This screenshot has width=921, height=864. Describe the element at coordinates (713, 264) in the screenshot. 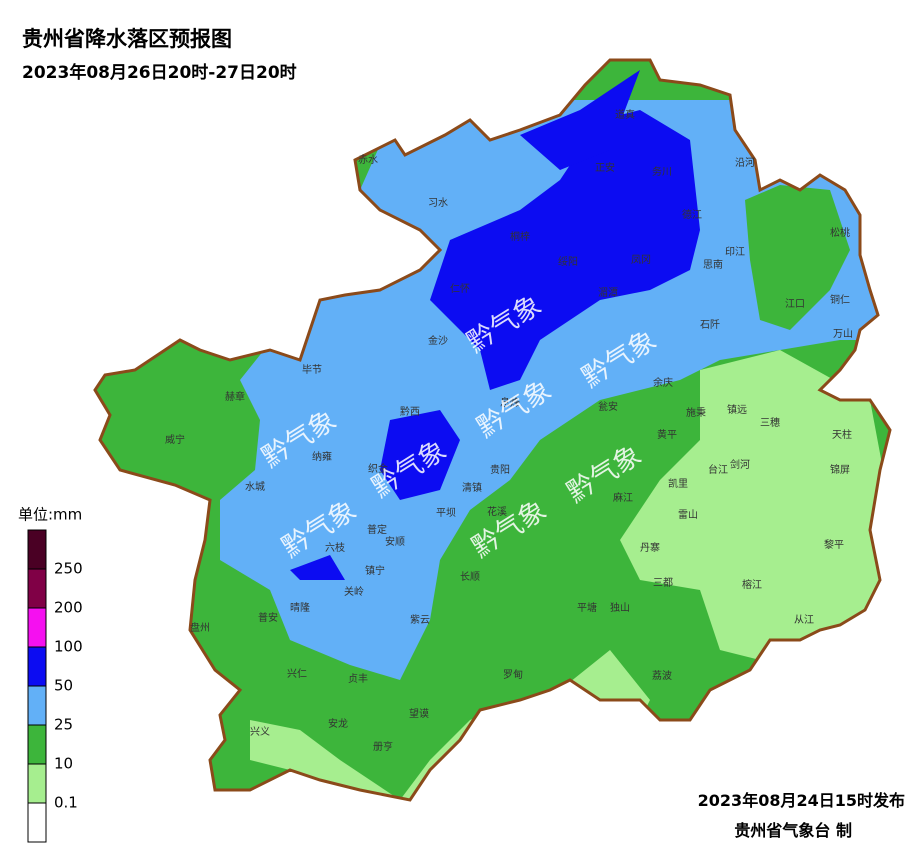

I see `county-label: 思南` at that location.